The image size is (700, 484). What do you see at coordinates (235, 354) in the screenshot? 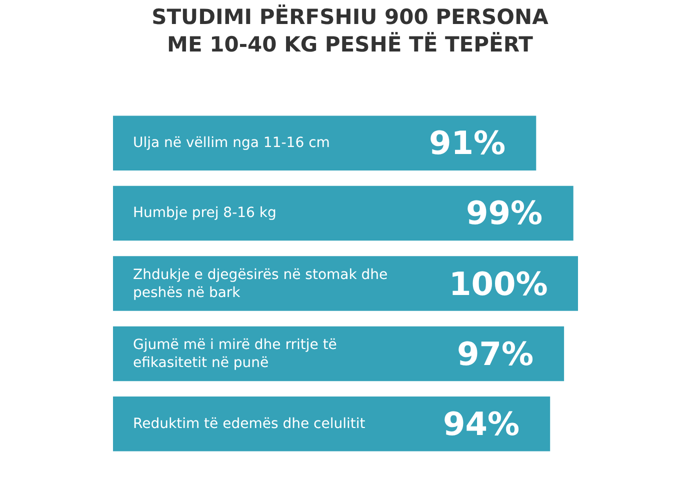
I see `y-tick-label: Gjumë më i mirë dhe rritje të efikasitetit në punë` at bounding box center [235, 354].